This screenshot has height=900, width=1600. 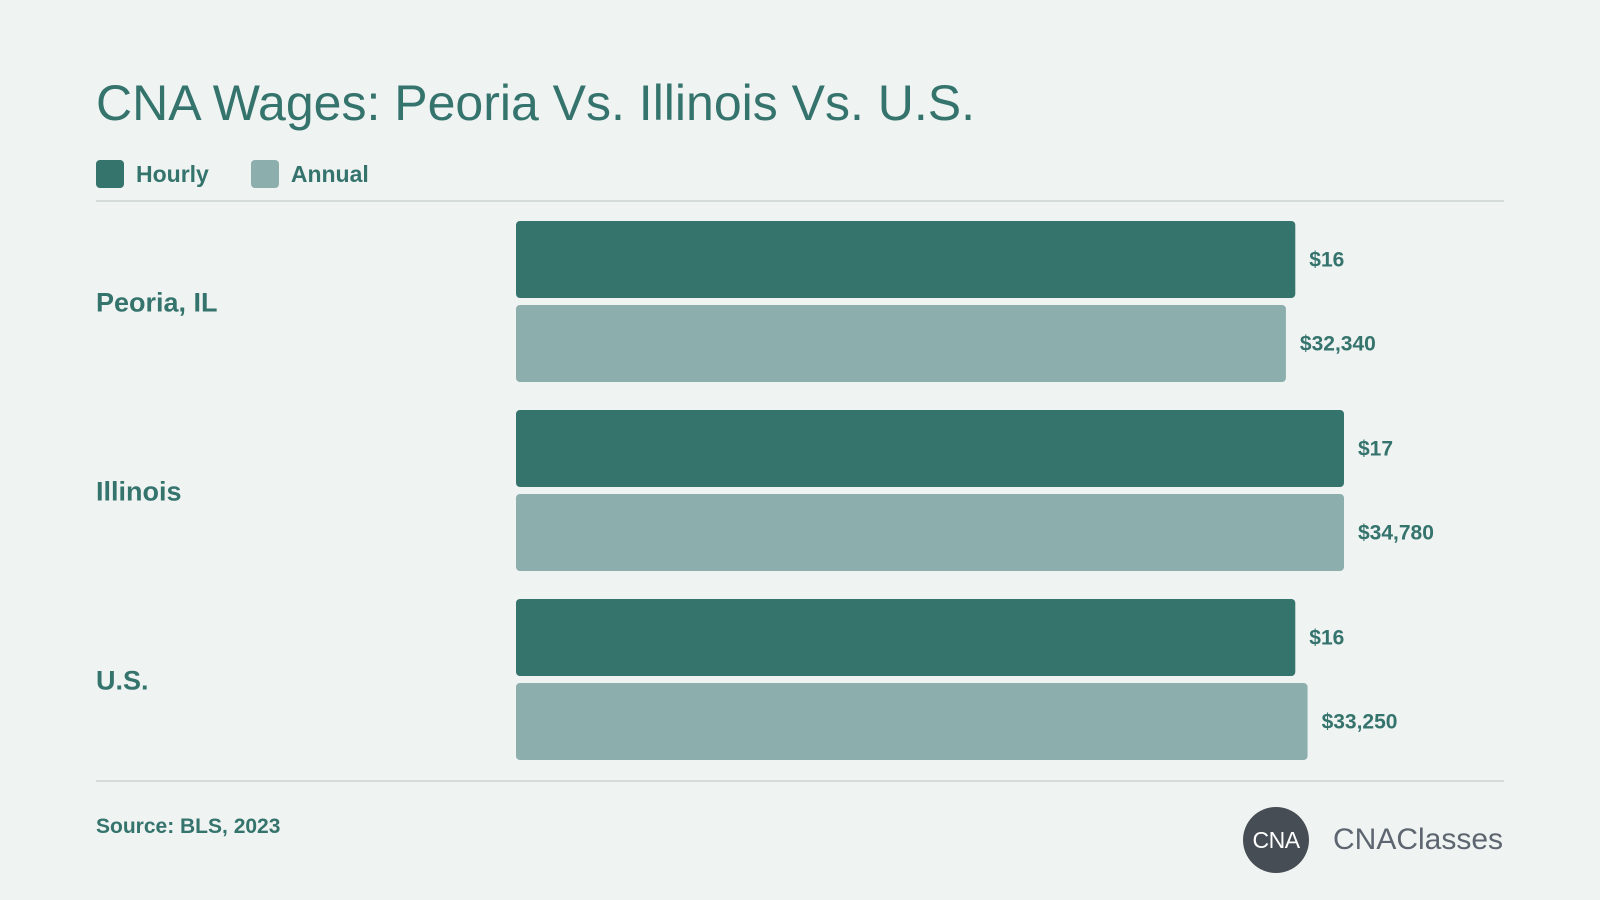 What do you see at coordinates (1338, 344) in the screenshot?
I see `value-label-annual-peoria-il: $32,340` at bounding box center [1338, 344].